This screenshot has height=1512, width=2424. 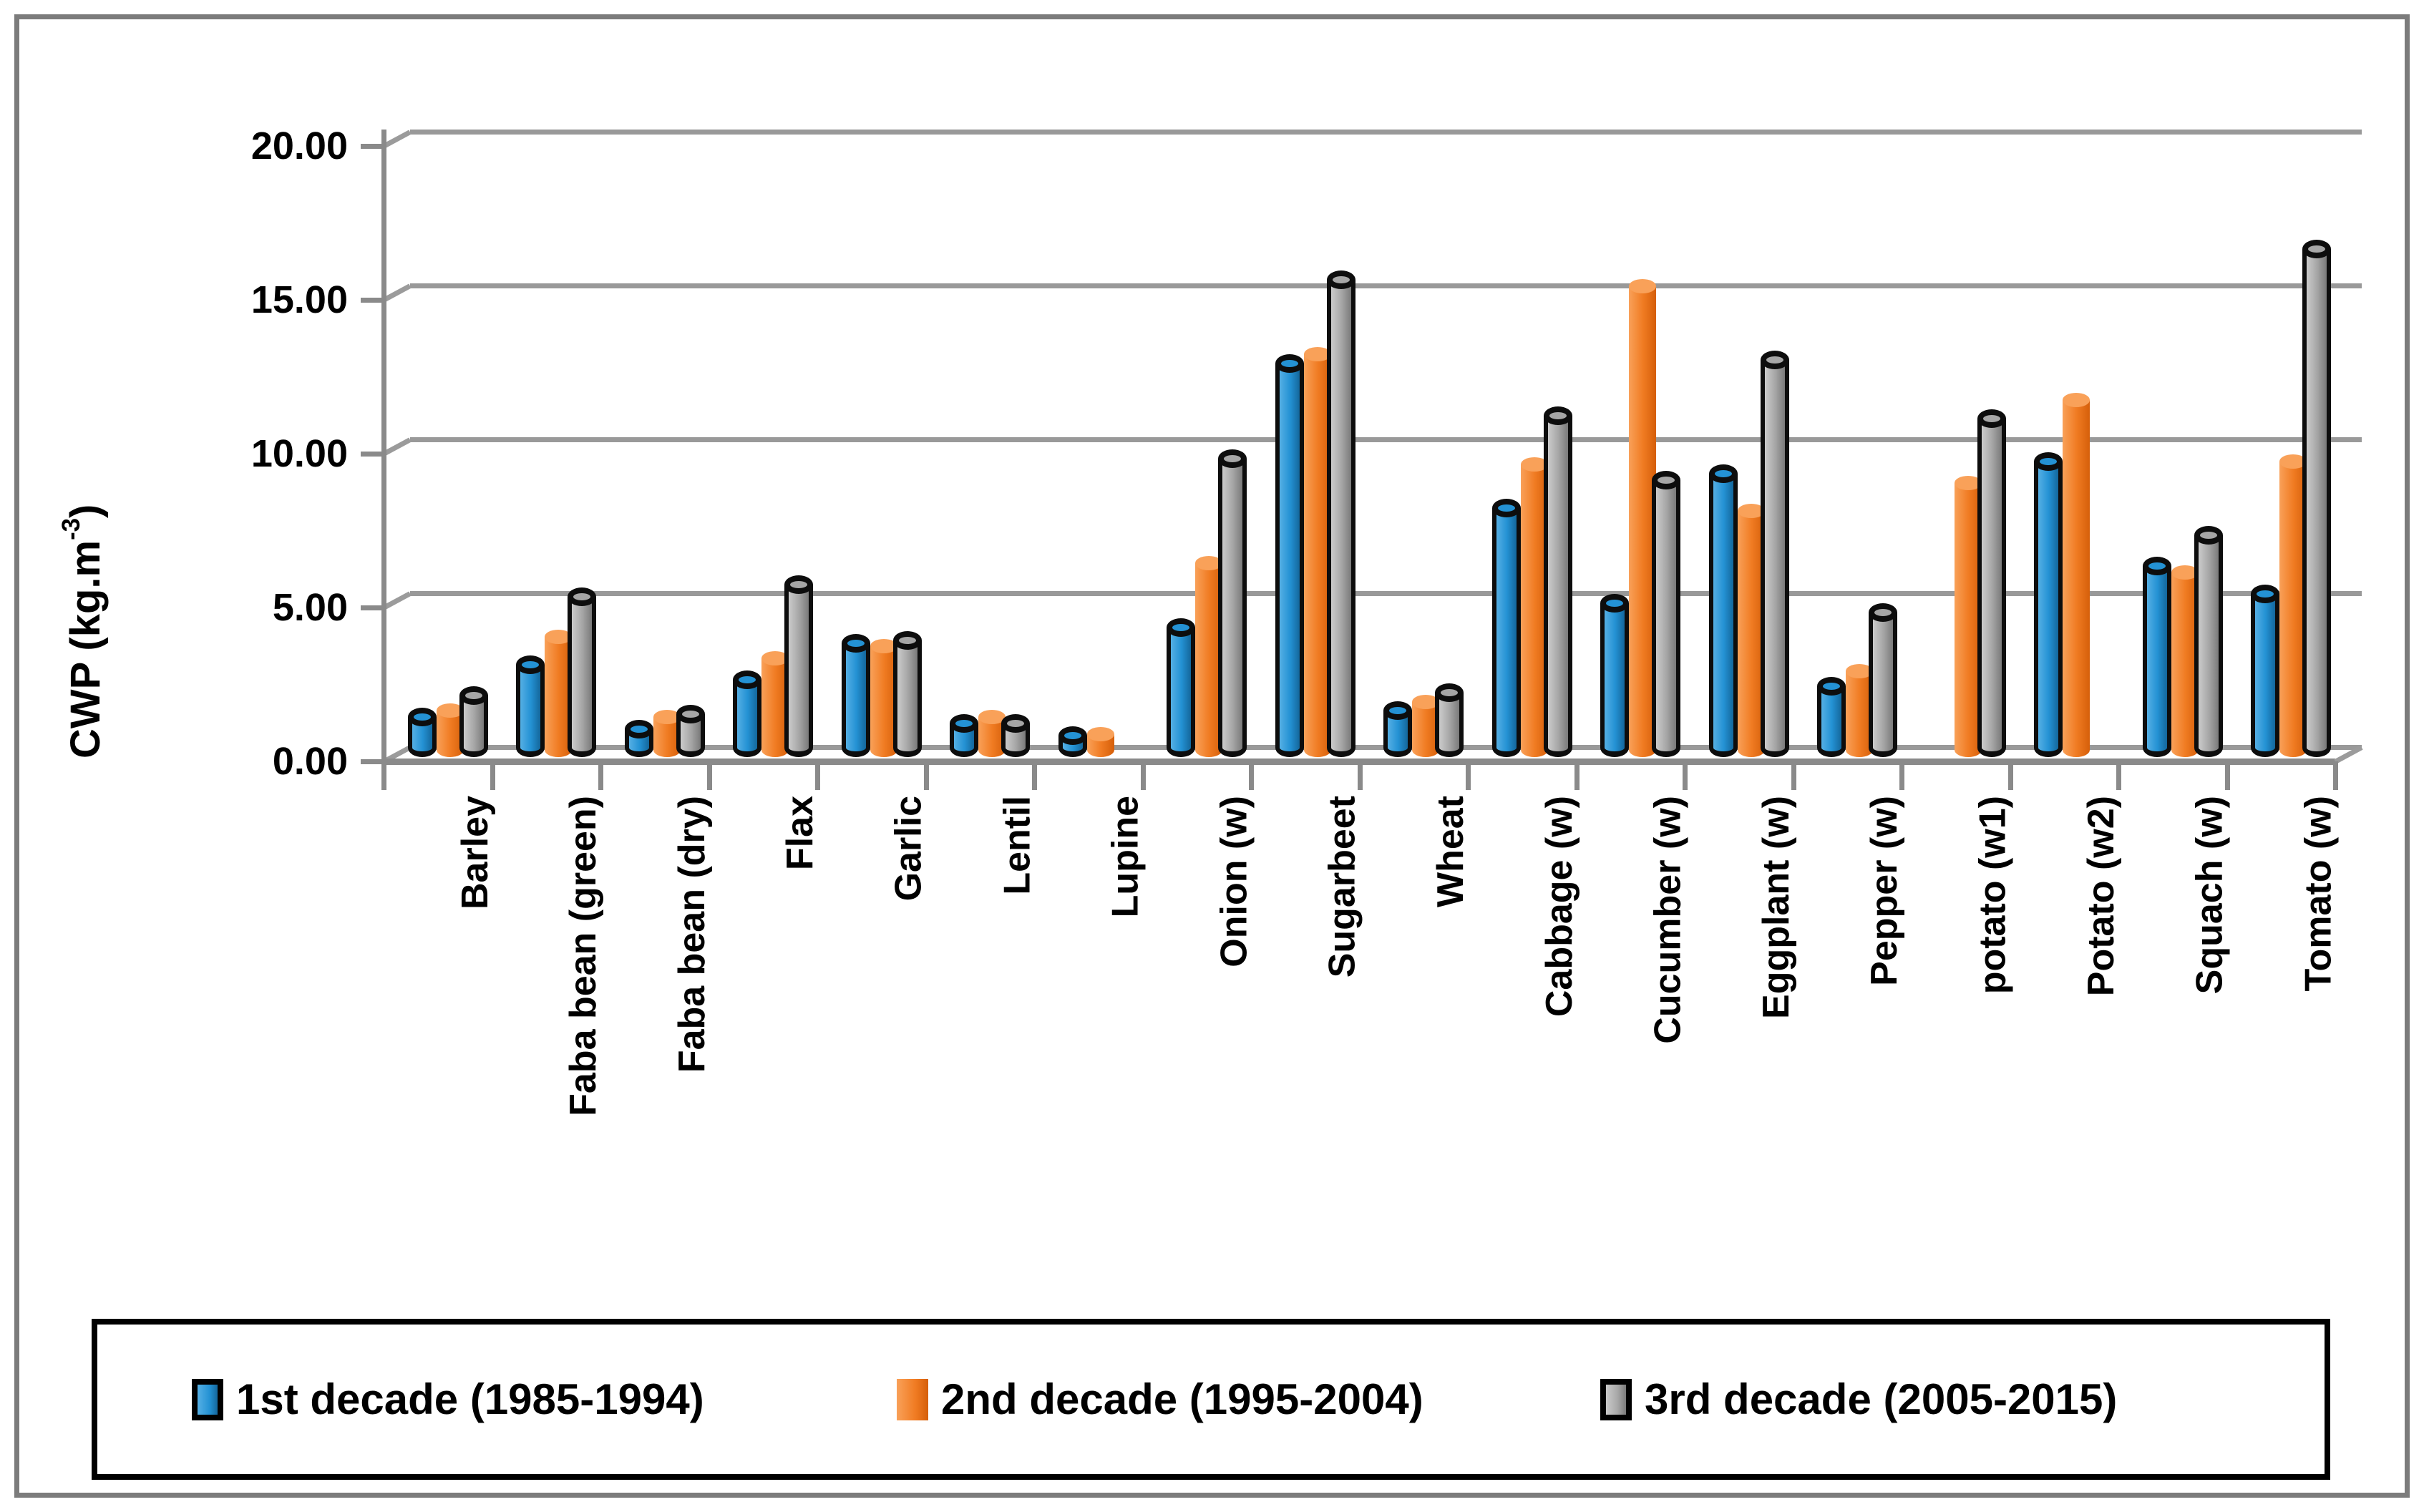 I want to click on bar-Cucumber (w)-1st decade (1985-1994), so click(x=1615, y=675).